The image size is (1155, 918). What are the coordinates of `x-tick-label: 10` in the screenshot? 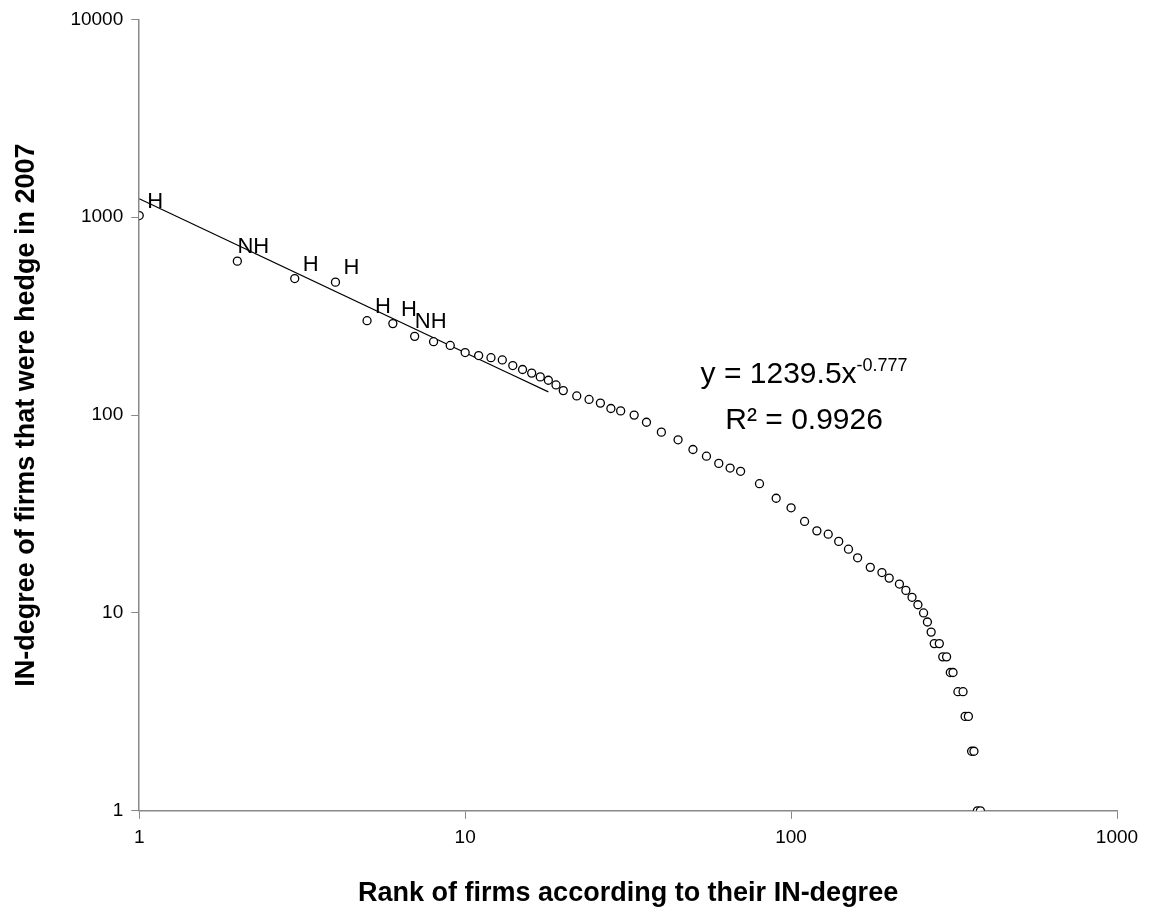 It's located at (465, 837).